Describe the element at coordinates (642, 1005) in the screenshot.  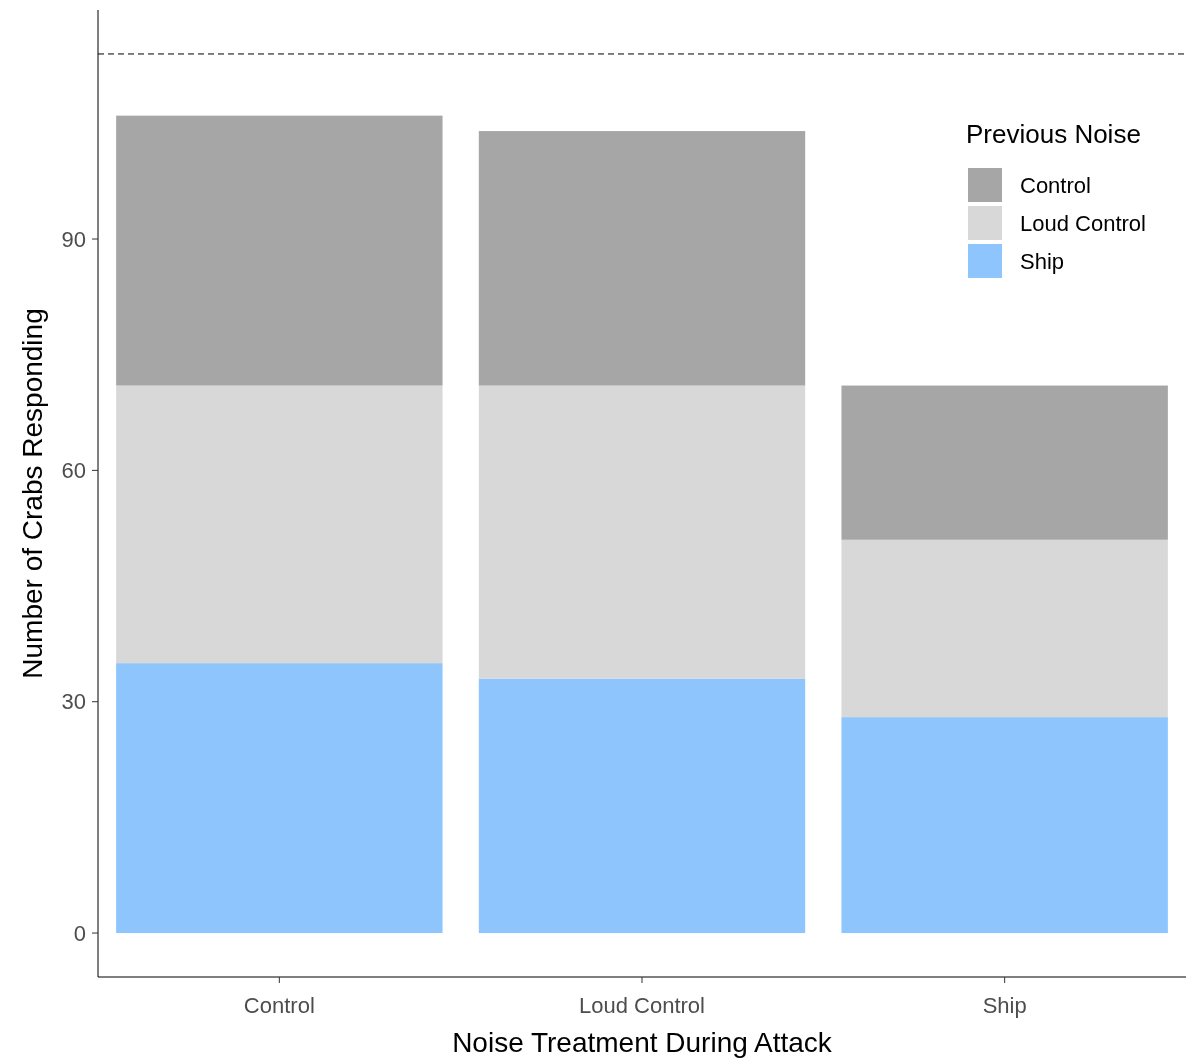
I see `x-tick-label: Loud Control` at that location.